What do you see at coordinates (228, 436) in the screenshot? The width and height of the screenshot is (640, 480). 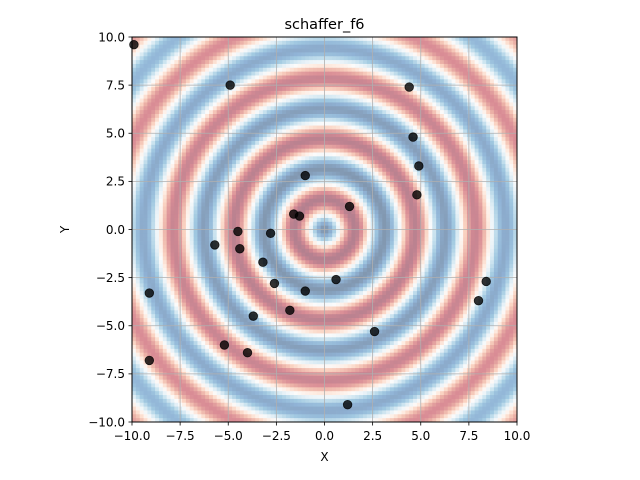 I see `x-tick-label: −5.0` at bounding box center [228, 436].